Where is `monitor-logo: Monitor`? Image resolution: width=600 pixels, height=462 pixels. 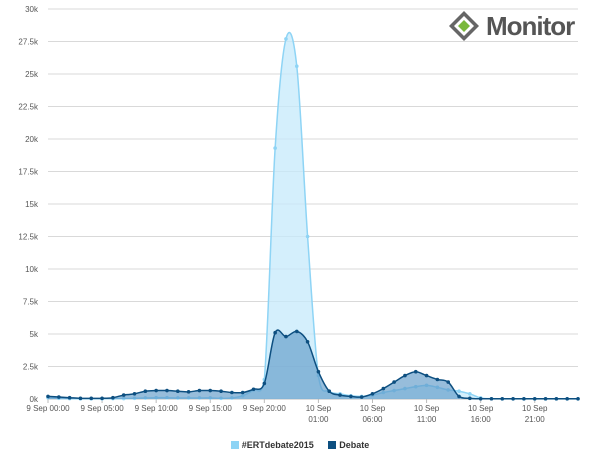
monitor-logo: Monitor is located at coordinates (518, 26).